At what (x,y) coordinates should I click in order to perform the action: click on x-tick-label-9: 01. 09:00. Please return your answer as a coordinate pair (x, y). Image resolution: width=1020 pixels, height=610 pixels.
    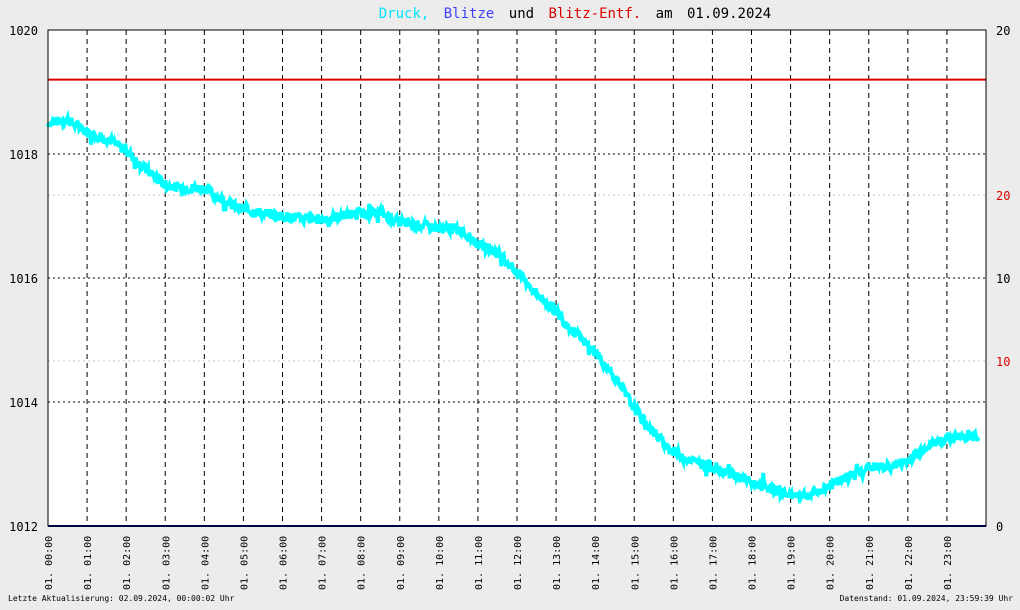
    Looking at the image, I should click on (401, 563).